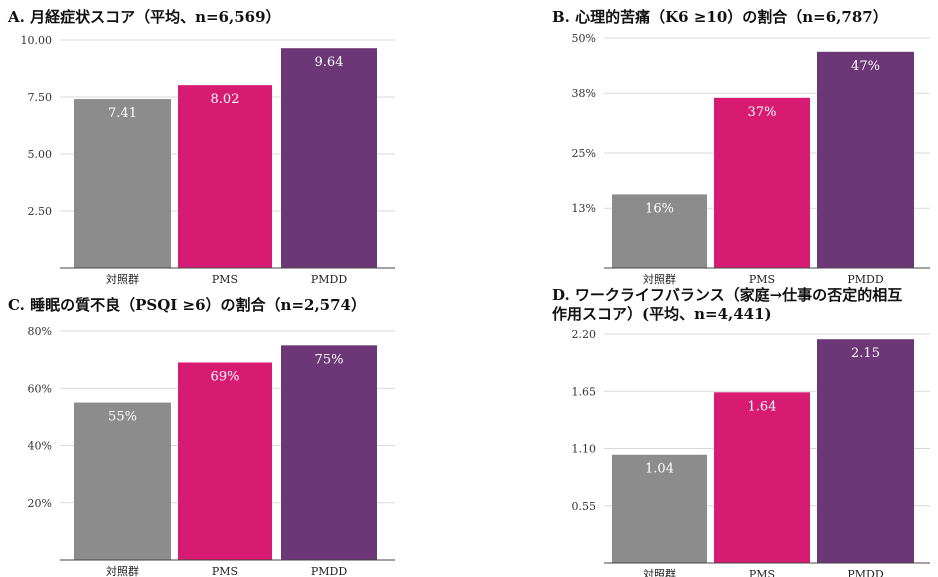 Image resolution: width=938 pixels, height=577 pixels. I want to click on y-tick-label: 60%, so click(40, 388).